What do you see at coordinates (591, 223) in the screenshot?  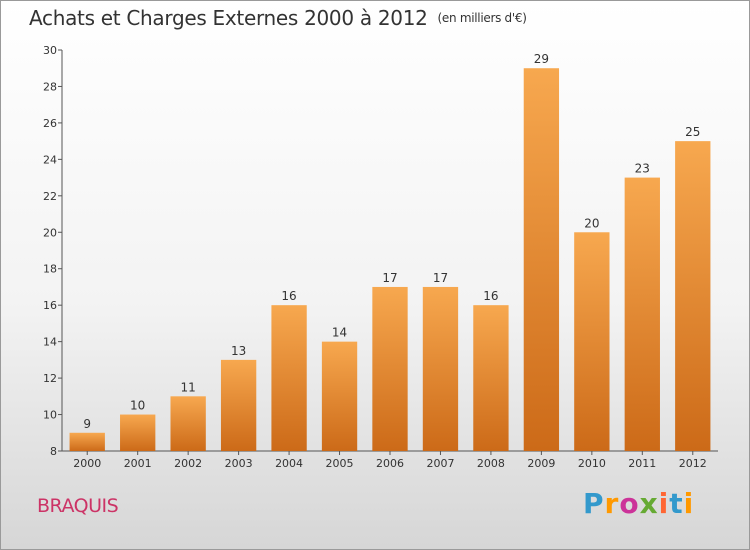 I see `value-label-2010: 20` at bounding box center [591, 223].